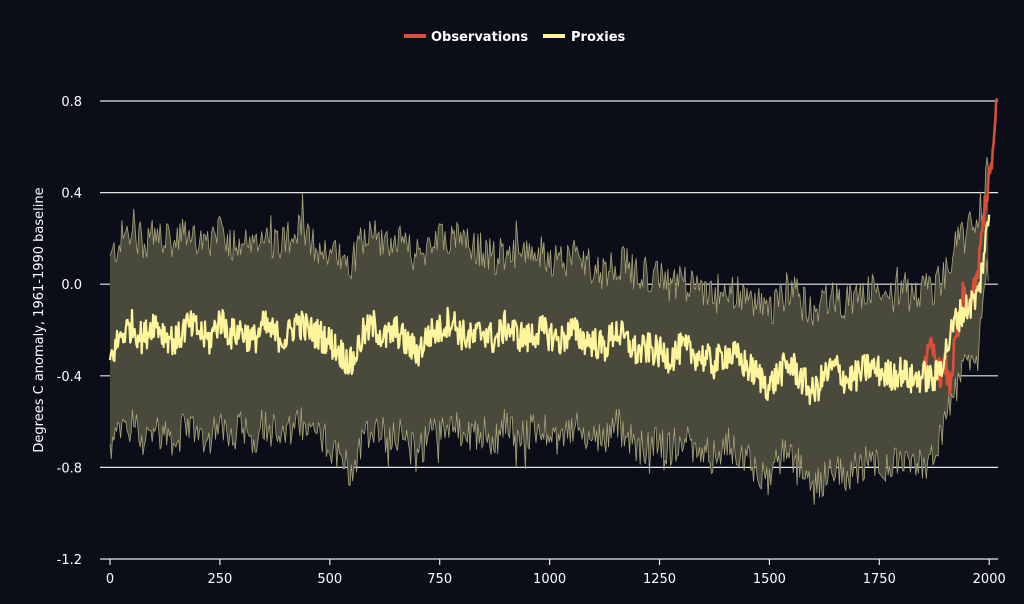 This screenshot has height=604, width=1024. Describe the element at coordinates (329, 579) in the screenshot. I see `x-tick-label: 500` at that location.